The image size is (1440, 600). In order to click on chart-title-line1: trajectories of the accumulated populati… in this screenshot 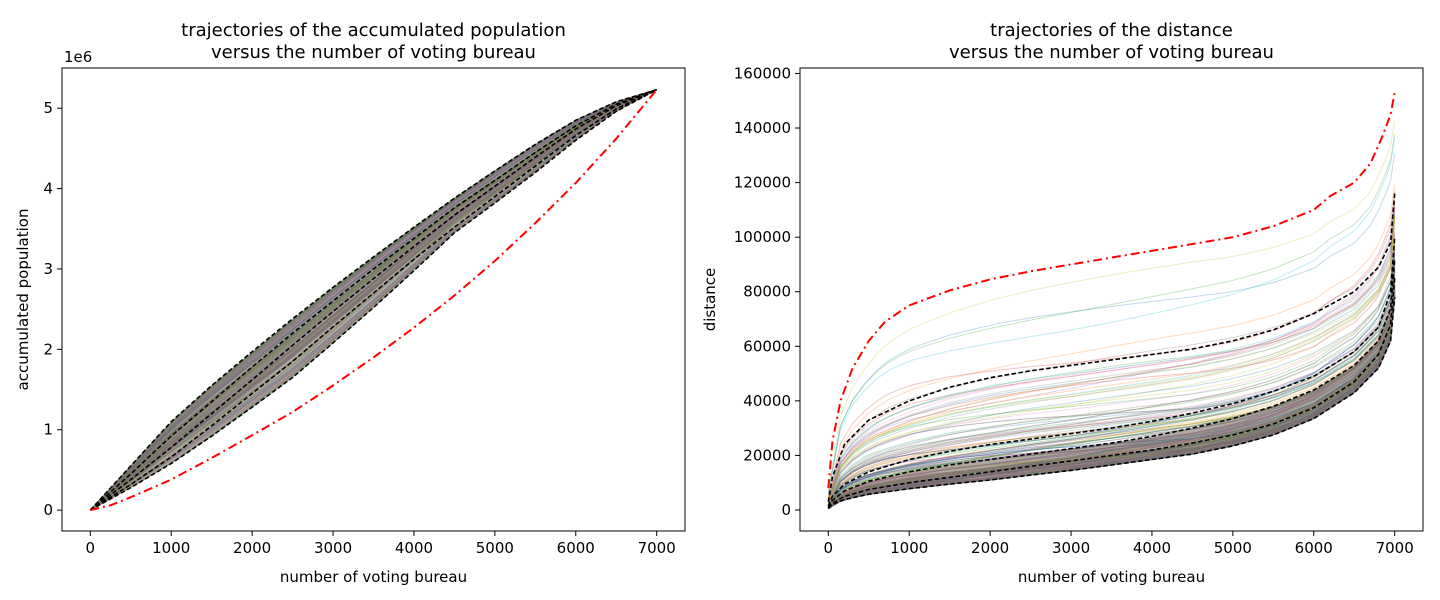, I will do `click(373, 30)`.